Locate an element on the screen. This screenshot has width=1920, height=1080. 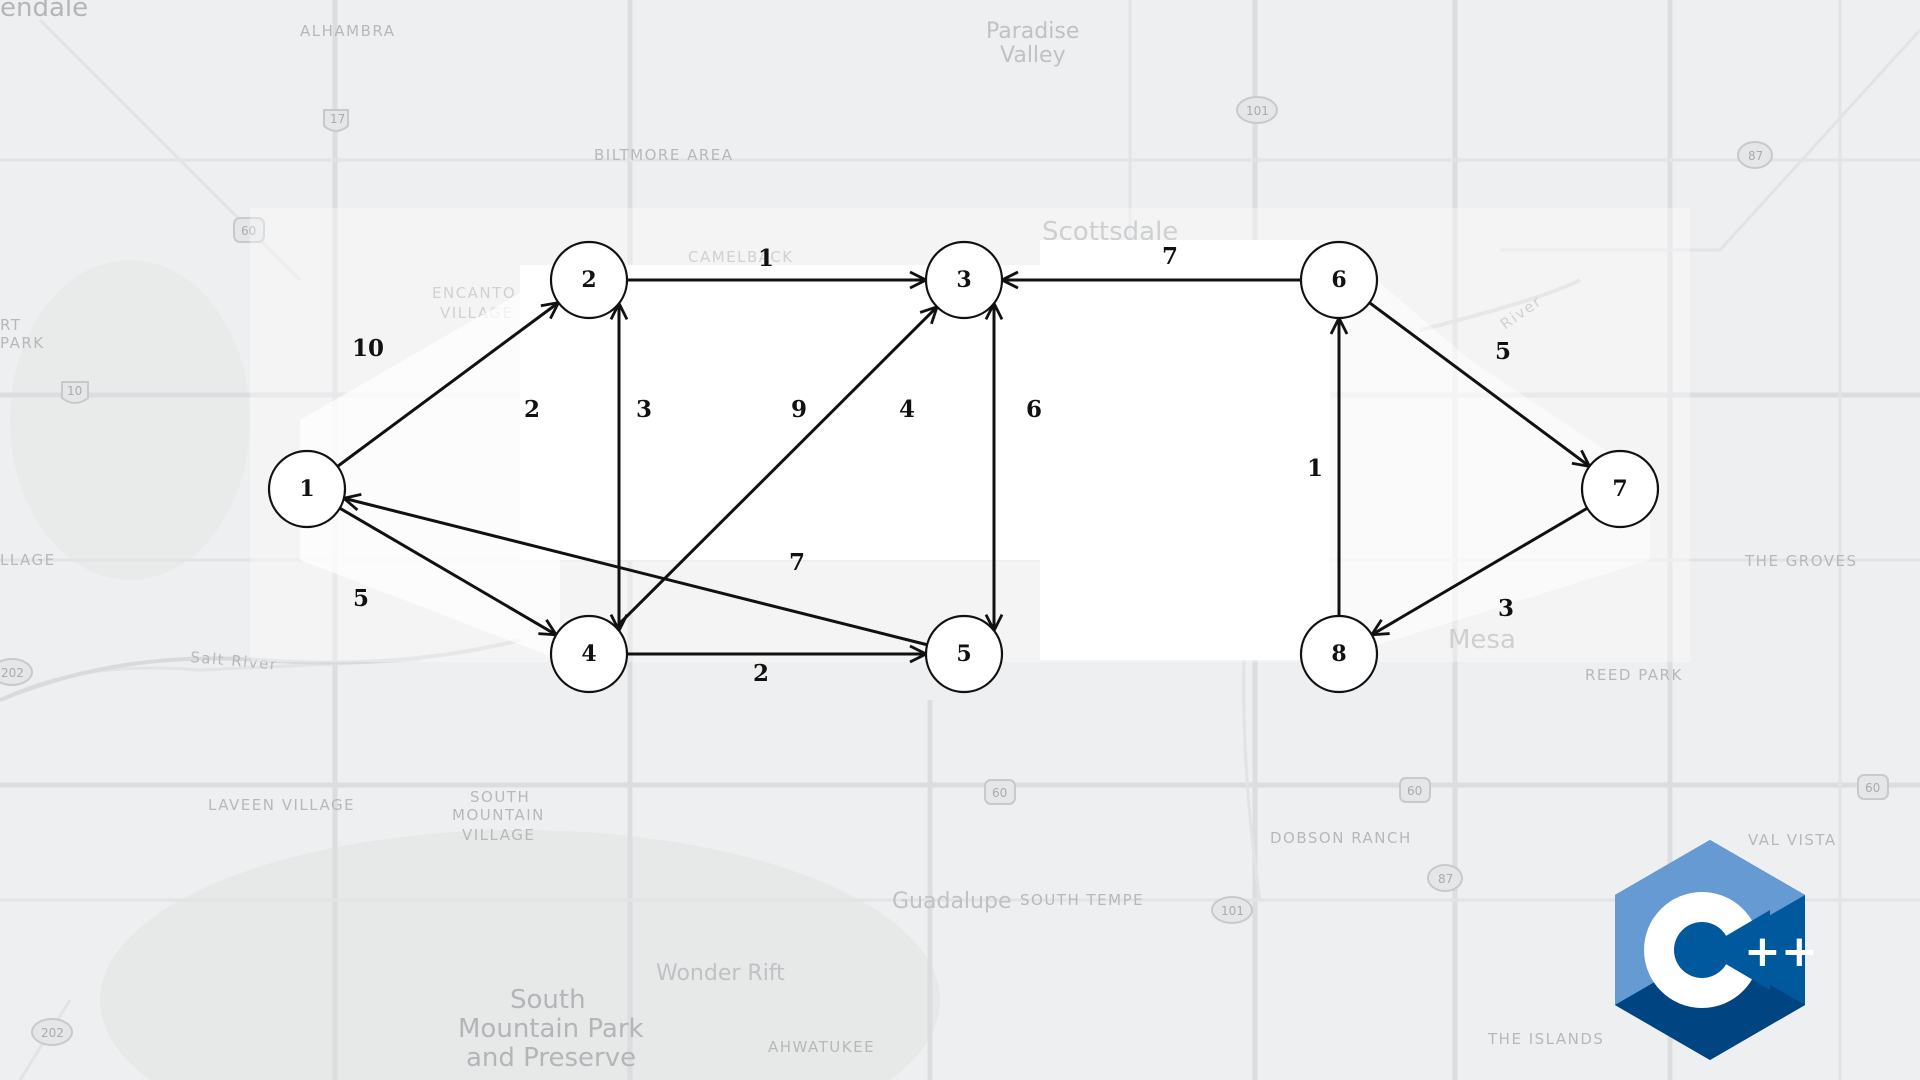
map-label-reed-park: REED PARK is located at coordinates (1634, 675).